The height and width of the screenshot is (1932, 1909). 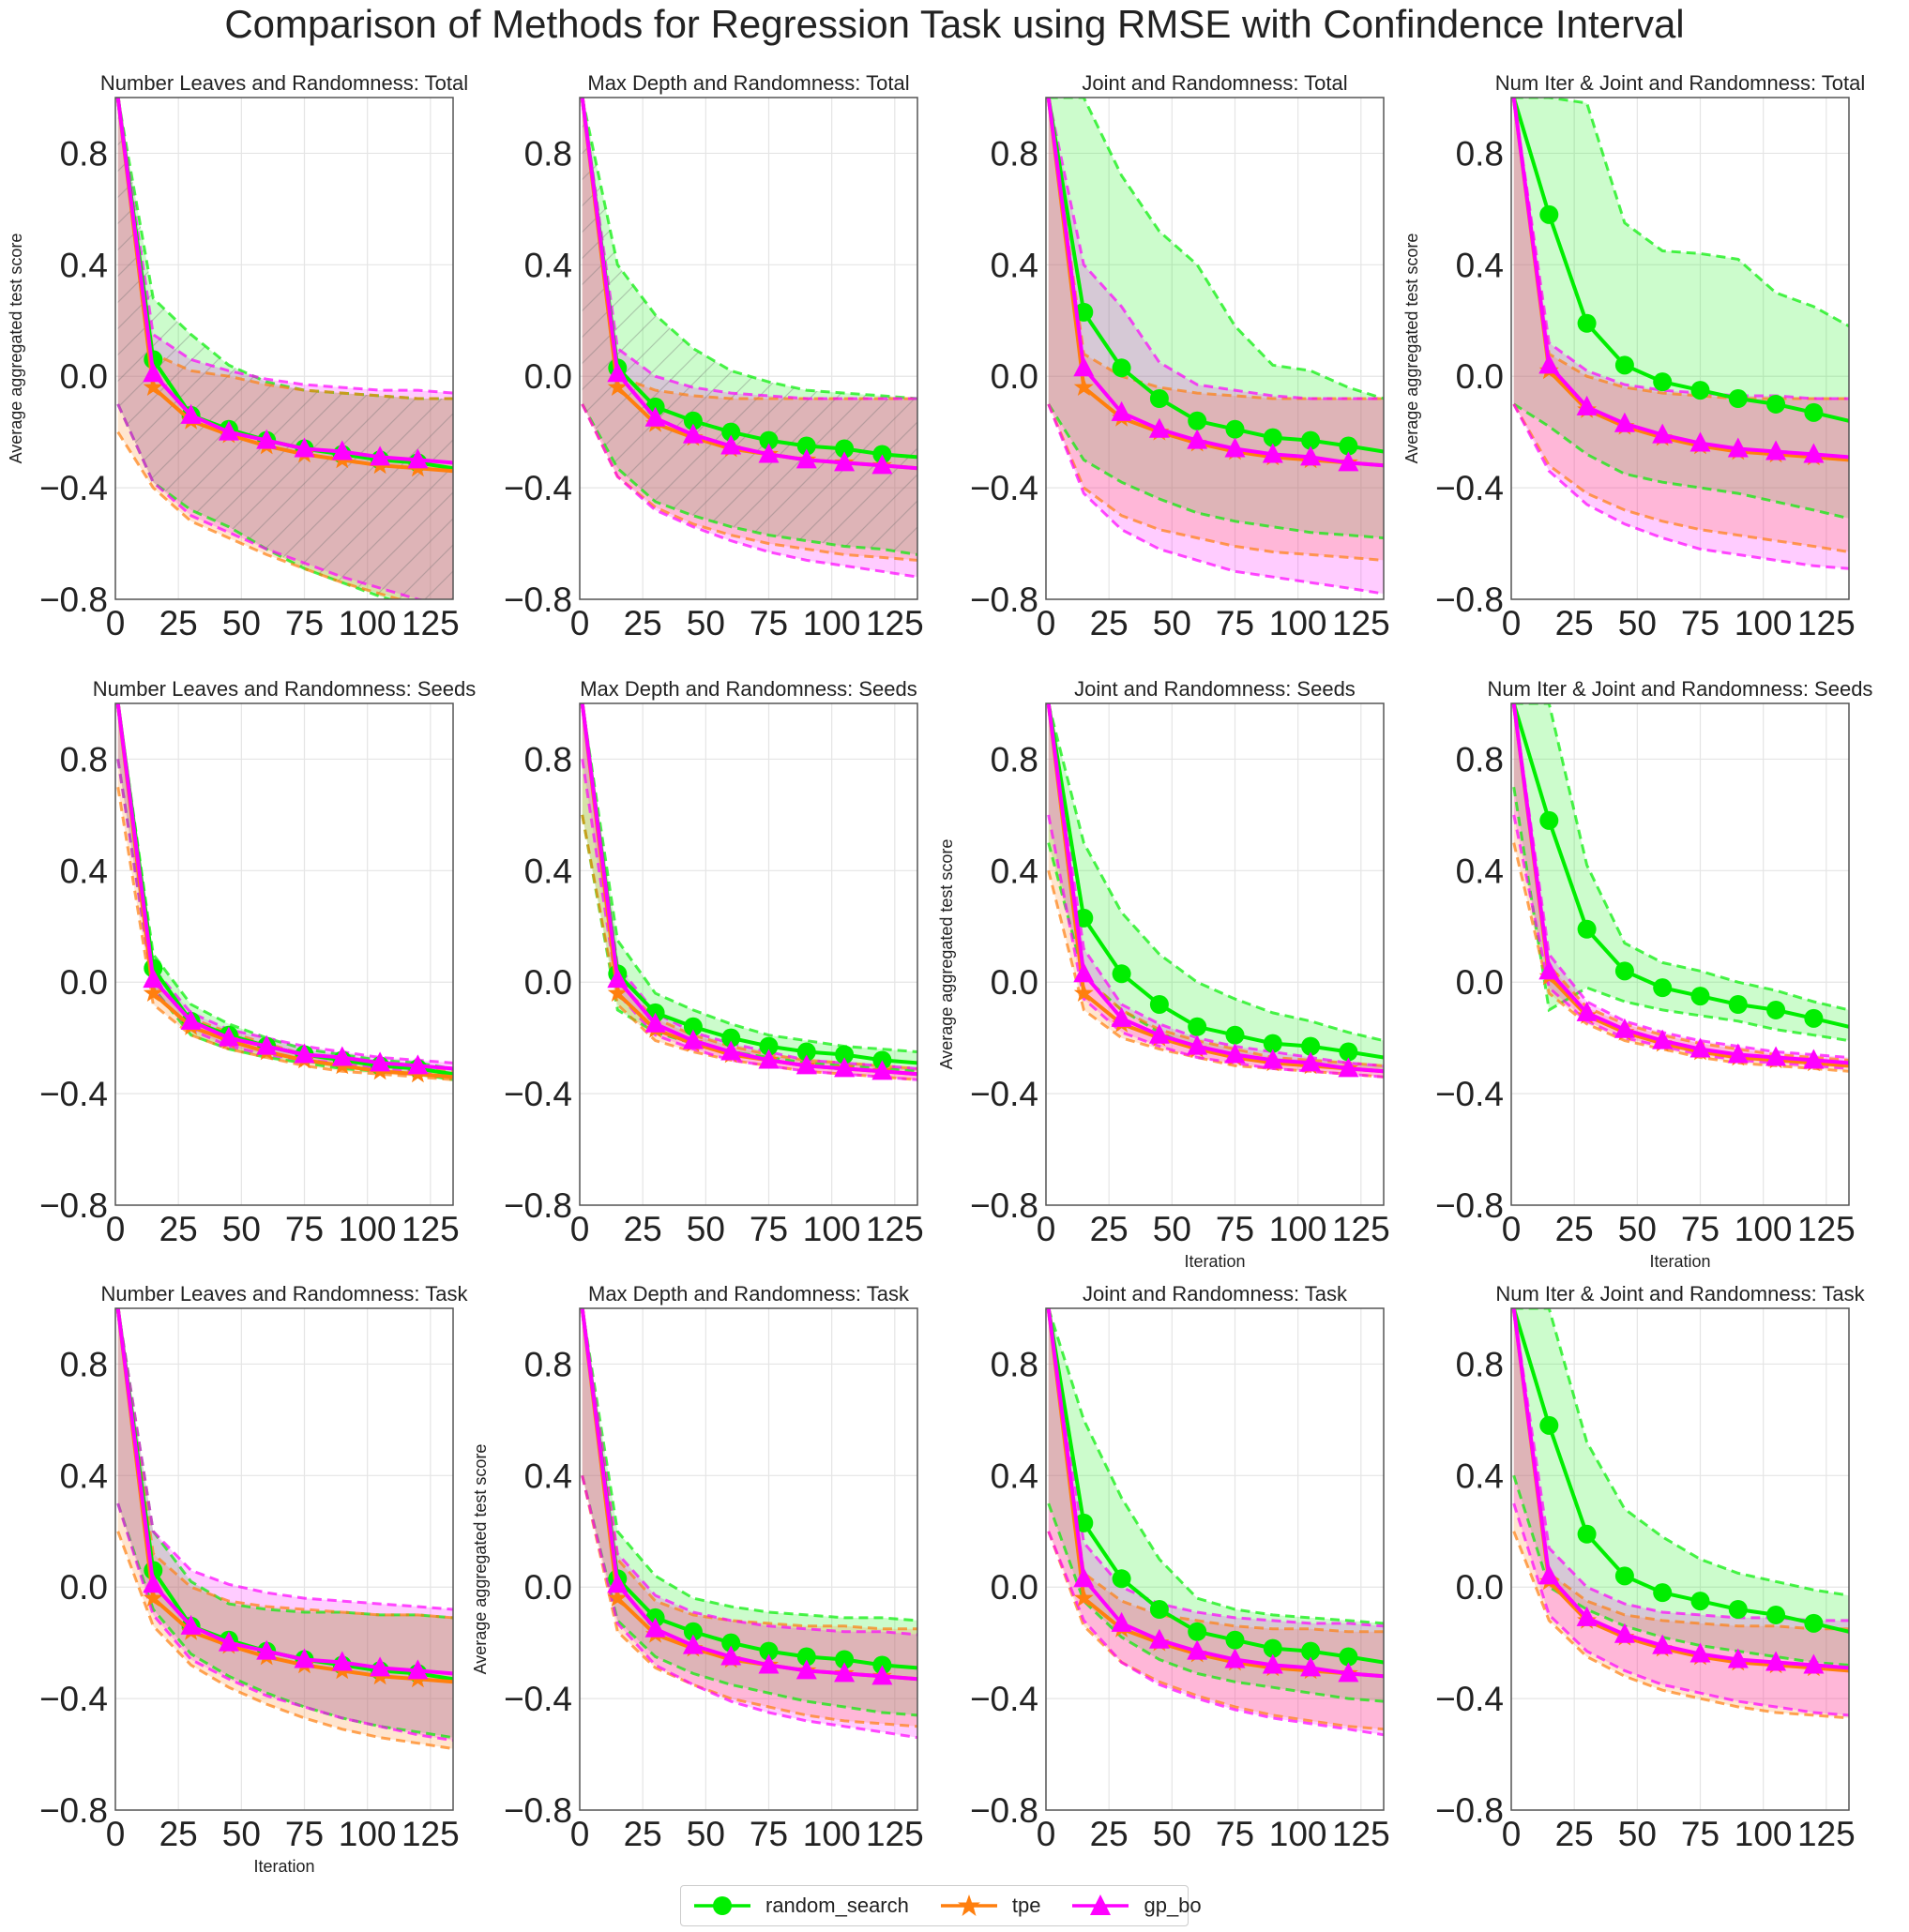 I want to click on subplot-title: Num Iter & Joint and Randomness: Task, so click(x=1680, y=1294).